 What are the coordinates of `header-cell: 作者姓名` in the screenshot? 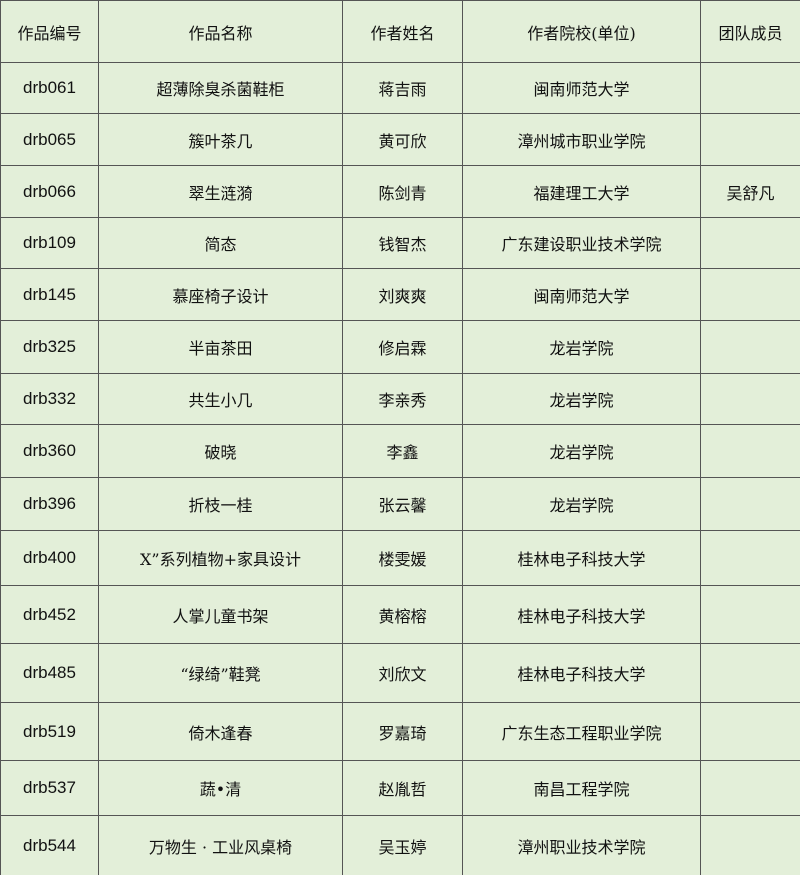 It's located at (402, 31).